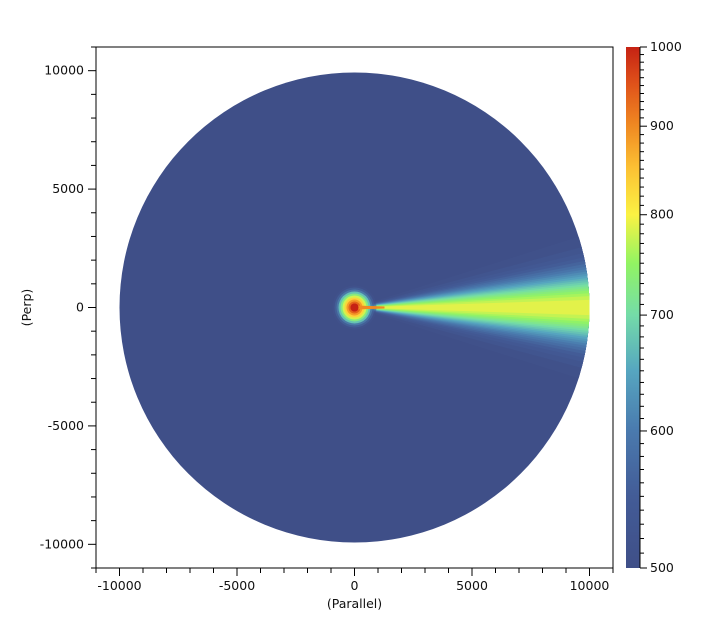 The height and width of the screenshot is (619, 722). I want to click on y-tick-label: 10000, so click(64, 70).